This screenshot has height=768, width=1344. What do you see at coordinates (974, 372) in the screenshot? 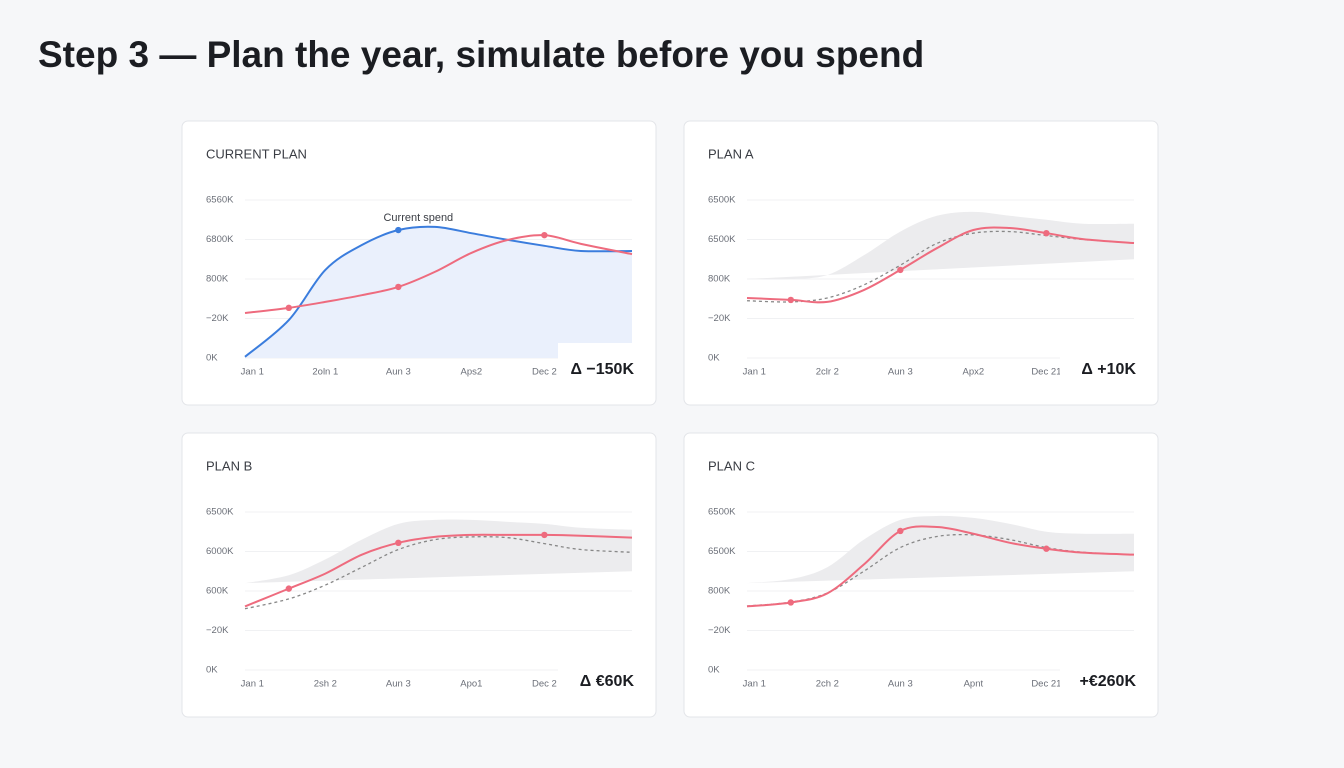
I see `x-tick-label: Apx2` at bounding box center [974, 372].